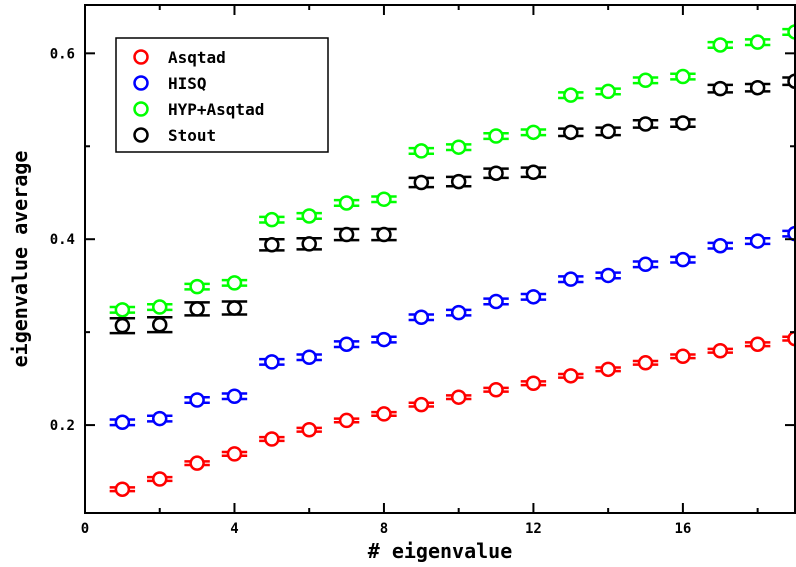 The height and width of the screenshot is (567, 796). I want to click on x-tick-label: 12, so click(533, 529).